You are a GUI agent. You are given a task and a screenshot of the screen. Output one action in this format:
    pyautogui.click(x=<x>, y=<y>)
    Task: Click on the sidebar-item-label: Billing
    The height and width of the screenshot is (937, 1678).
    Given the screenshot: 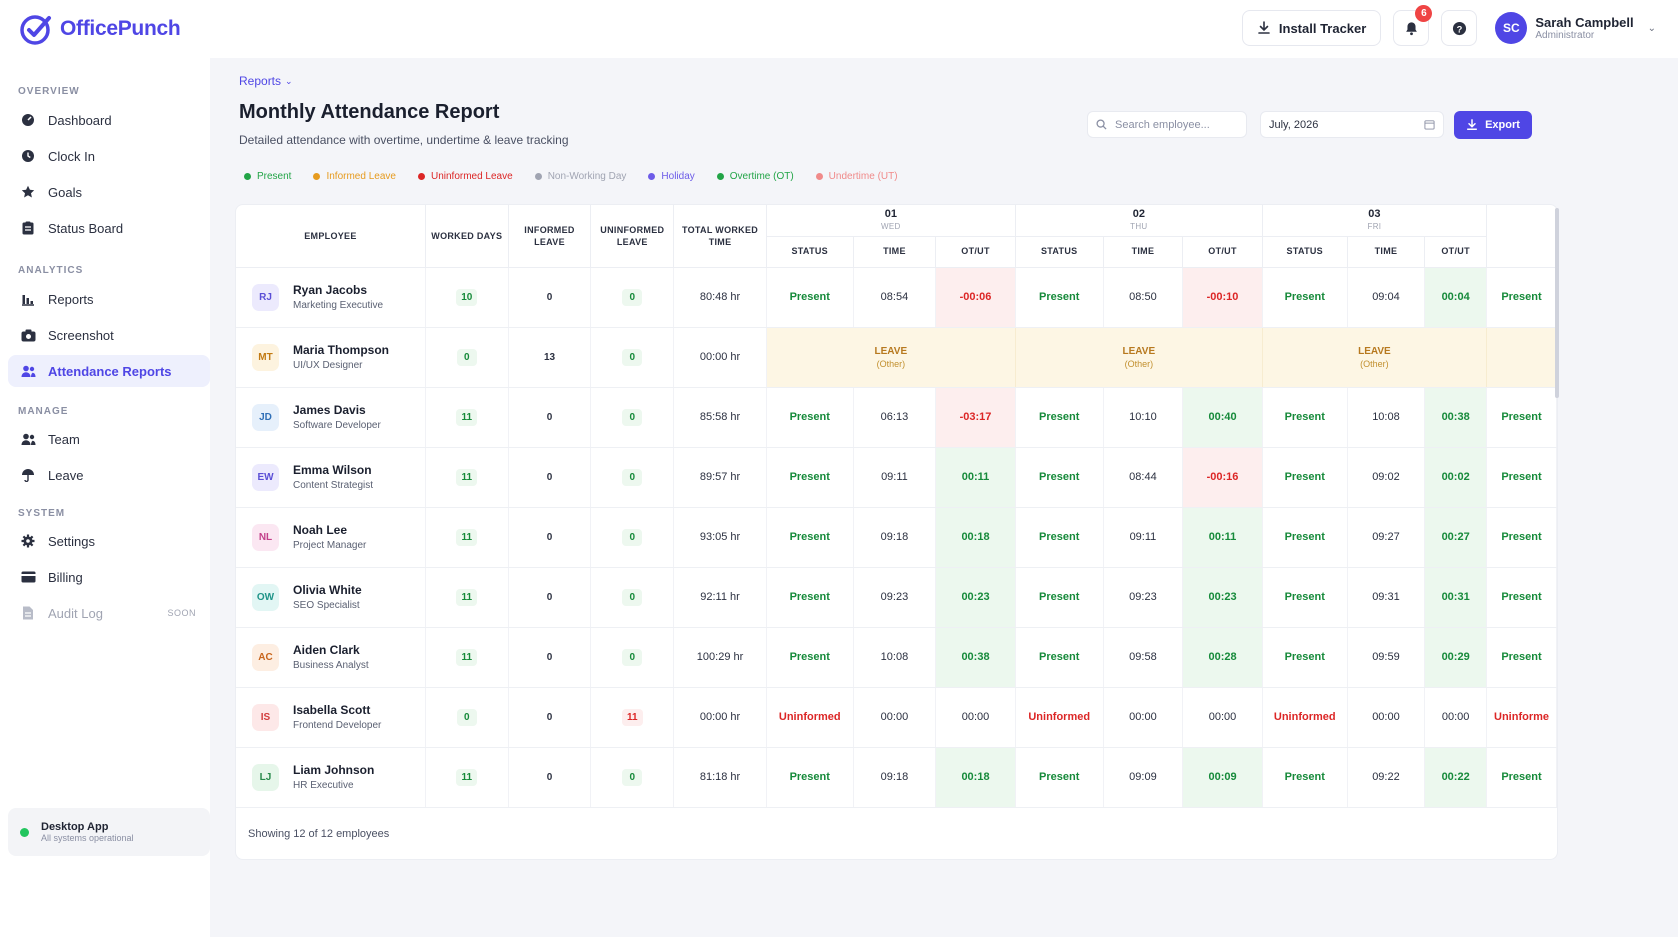 What is the action you would take?
    pyautogui.click(x=65, y=577)
    